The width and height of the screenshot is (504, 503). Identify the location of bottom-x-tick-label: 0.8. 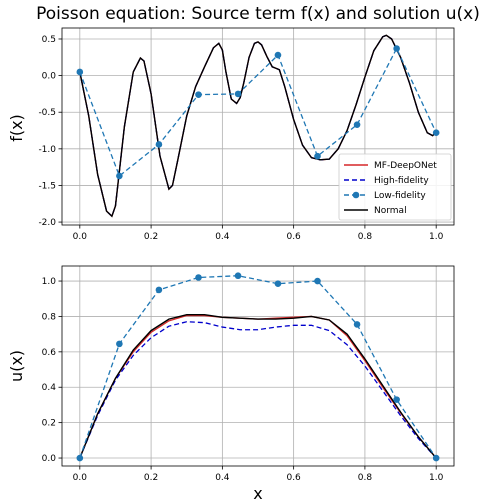
(365, 478).